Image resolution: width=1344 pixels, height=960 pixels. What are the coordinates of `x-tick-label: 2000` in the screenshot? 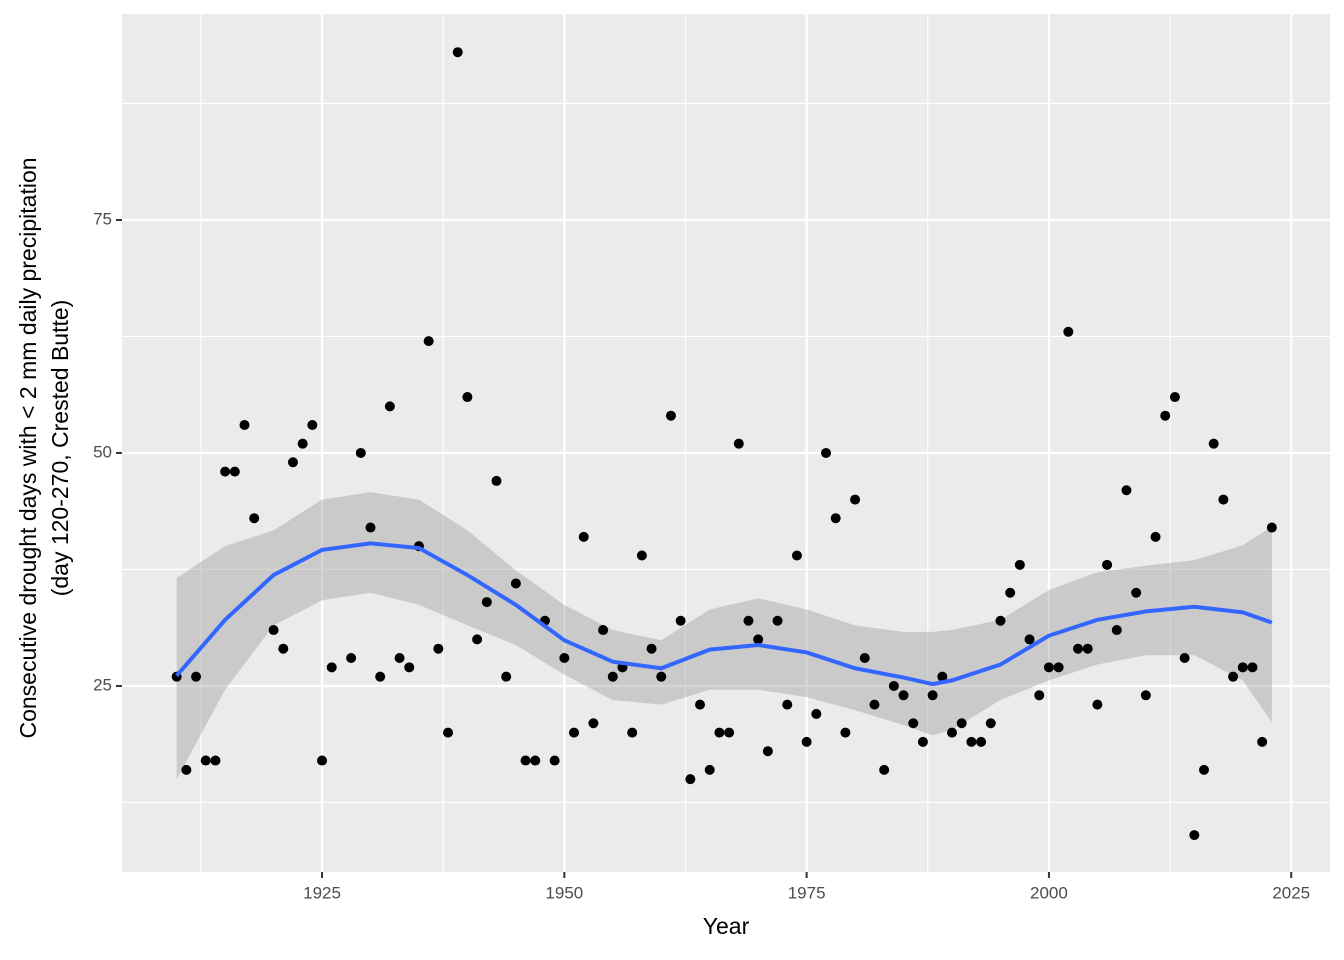 It's located at (1049, 892).